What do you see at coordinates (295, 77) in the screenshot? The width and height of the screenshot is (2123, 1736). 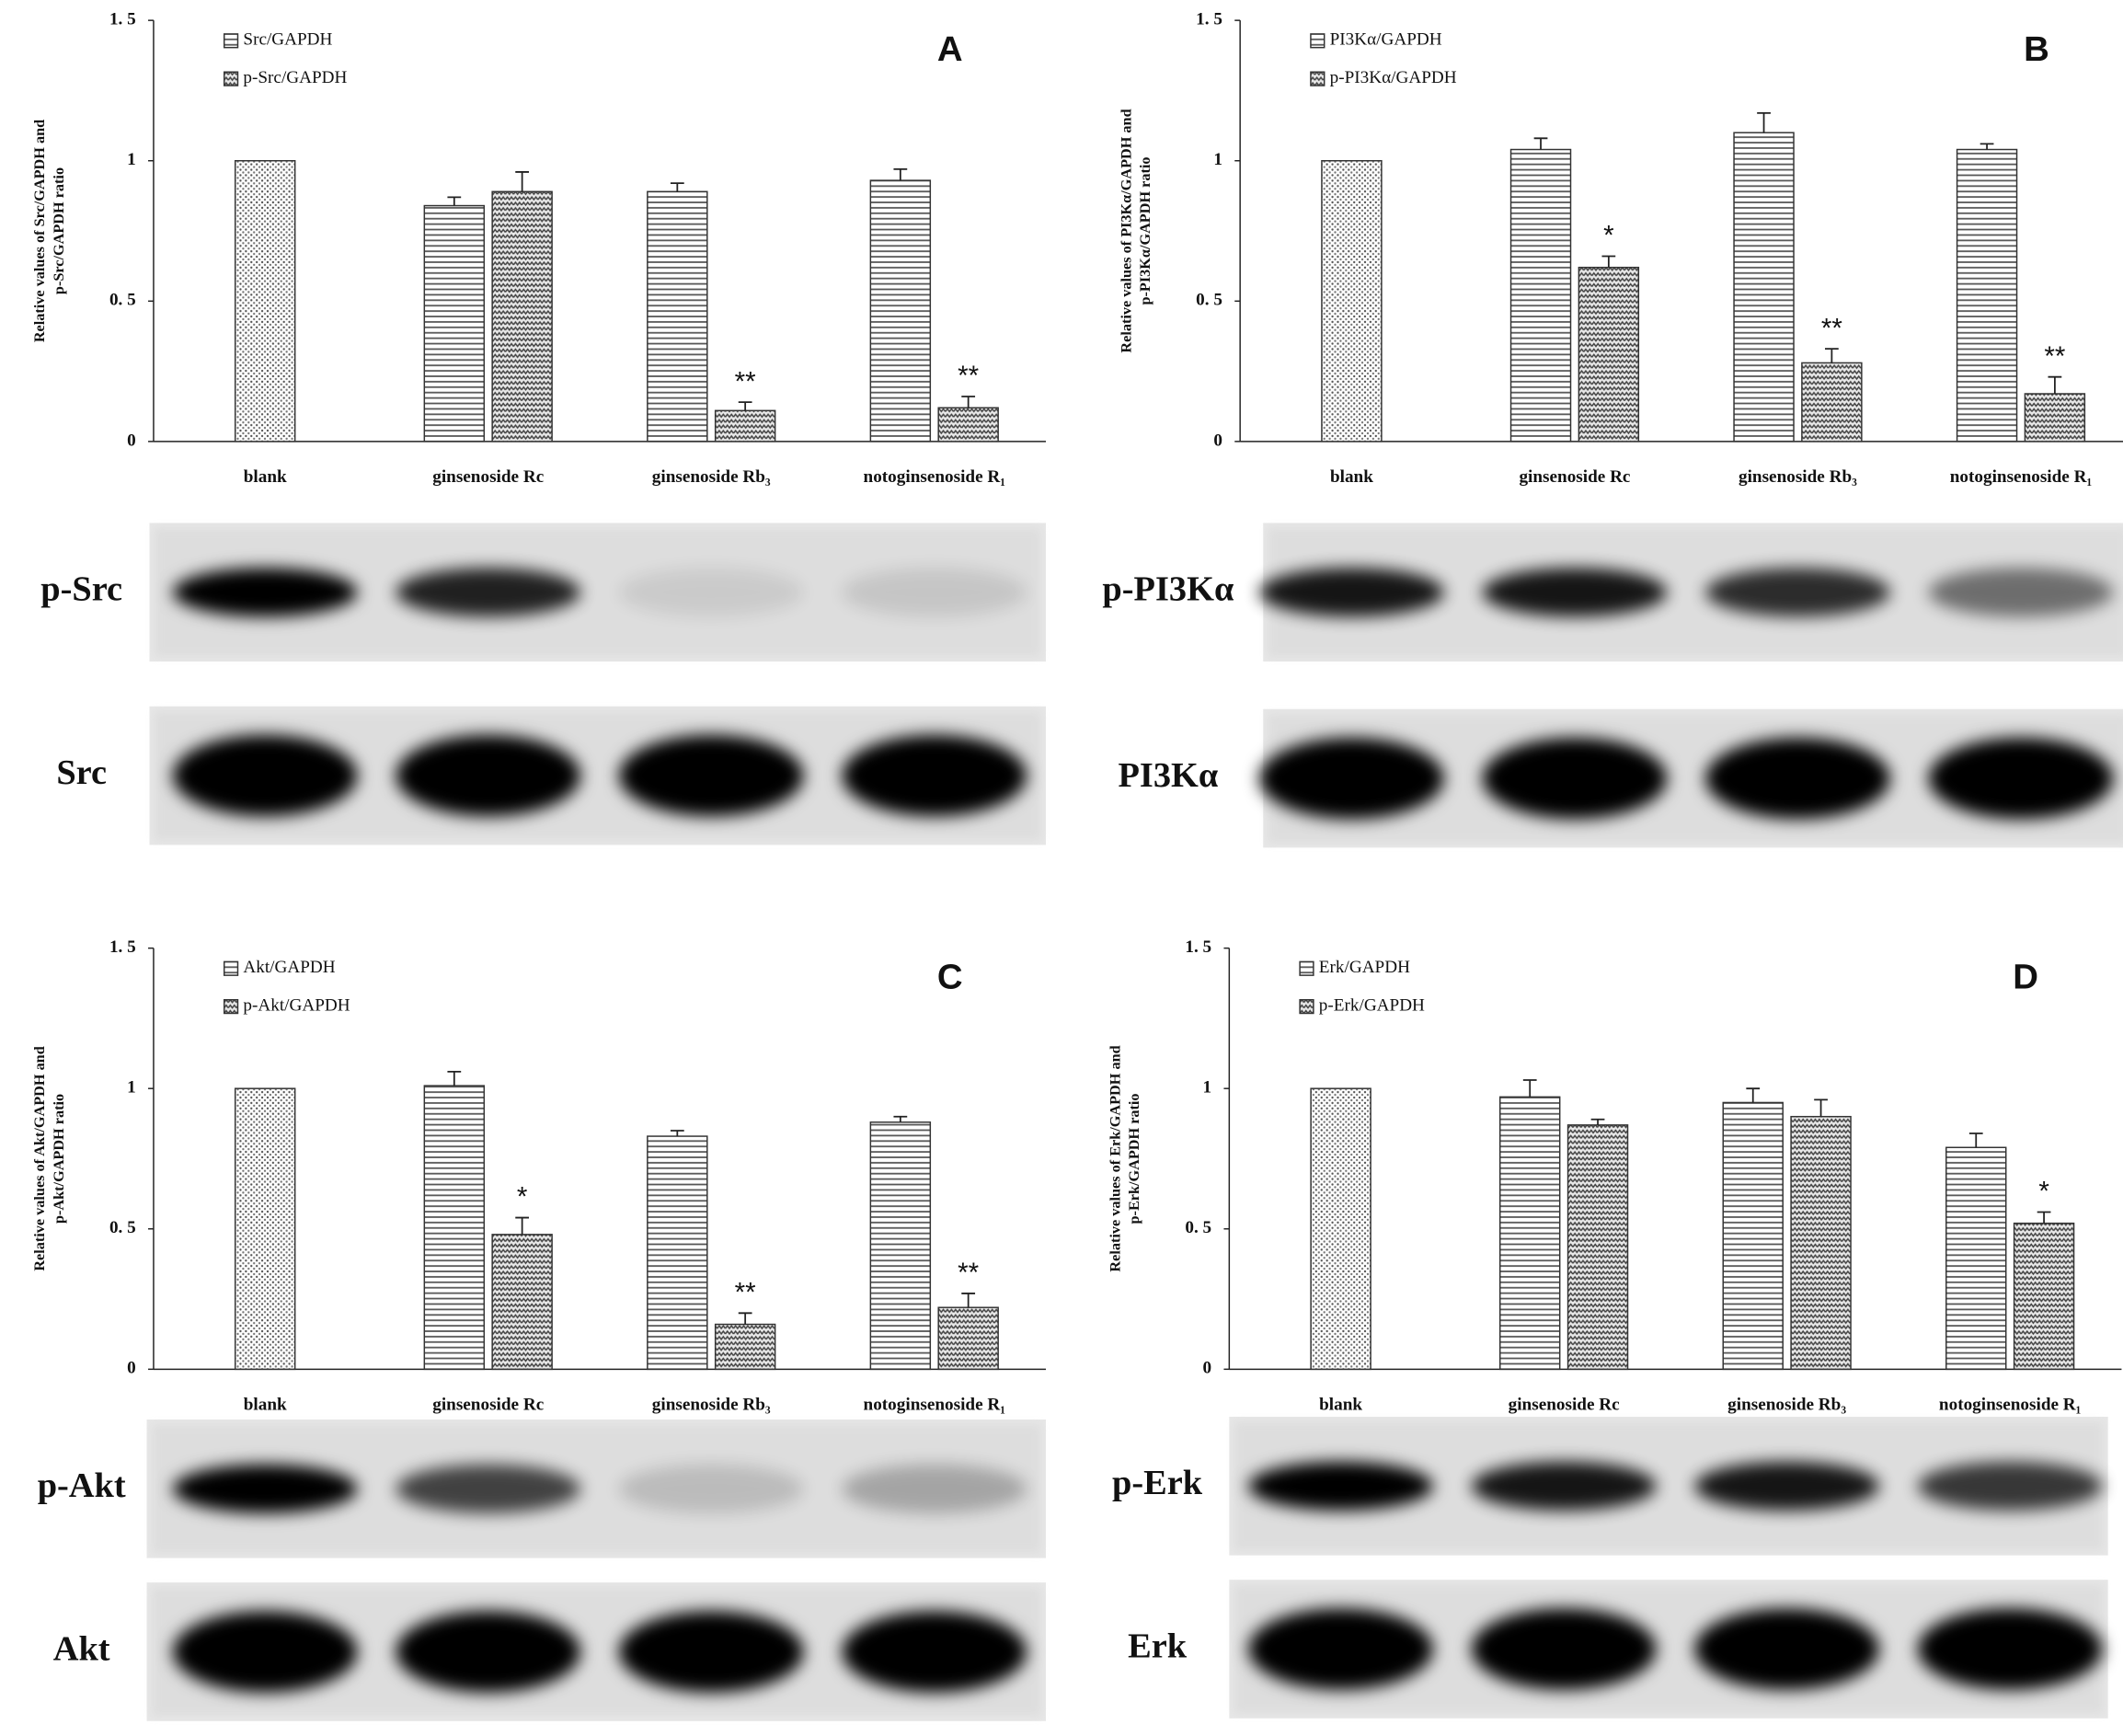 I see `legend-label: p-Src/GAPDH` at bounding box center [295, 77].